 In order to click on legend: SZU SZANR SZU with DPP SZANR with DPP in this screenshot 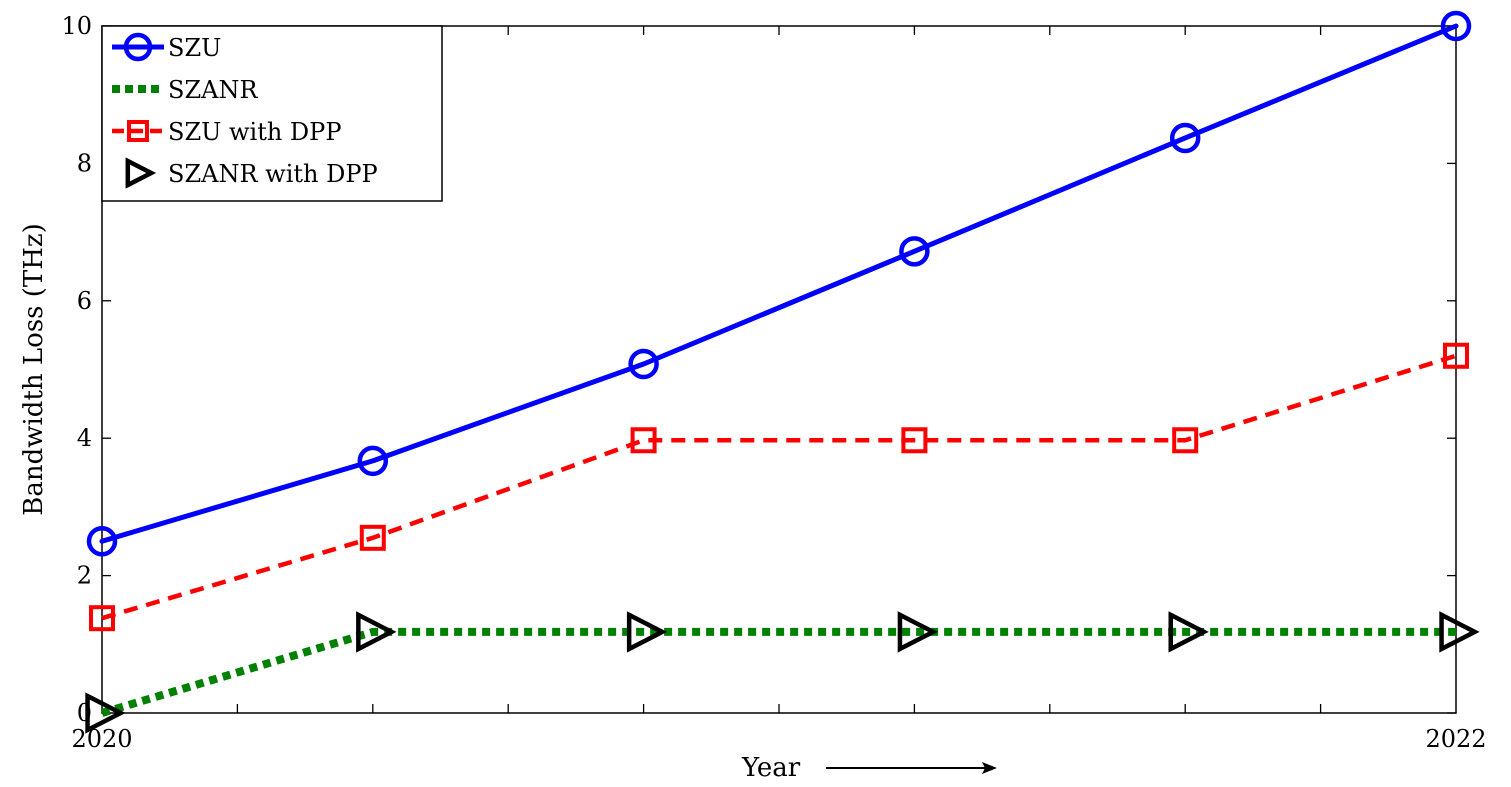, I will do `click(272, 113)`.